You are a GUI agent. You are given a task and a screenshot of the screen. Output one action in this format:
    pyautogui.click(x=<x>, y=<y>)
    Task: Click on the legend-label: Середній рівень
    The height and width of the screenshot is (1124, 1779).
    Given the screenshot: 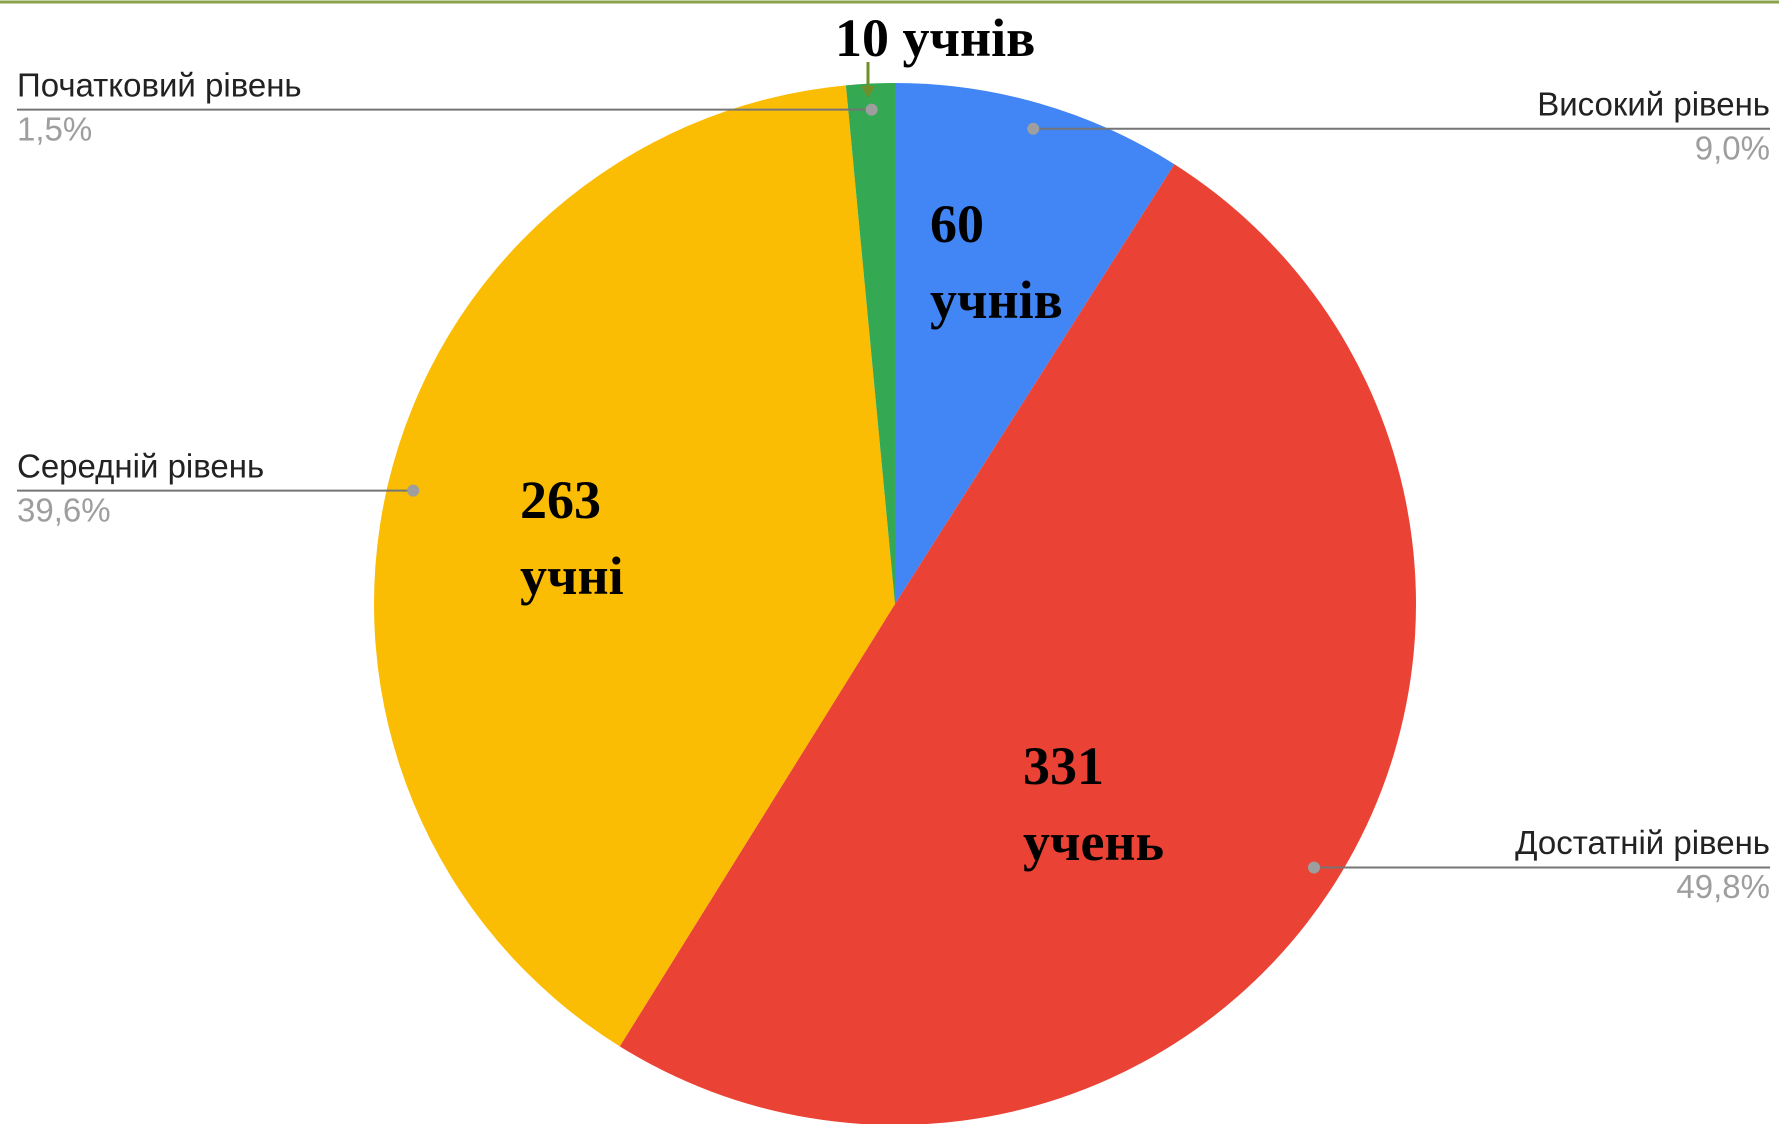 What is the action you would take?
    pyautogui.click(x=140, y=465)
    